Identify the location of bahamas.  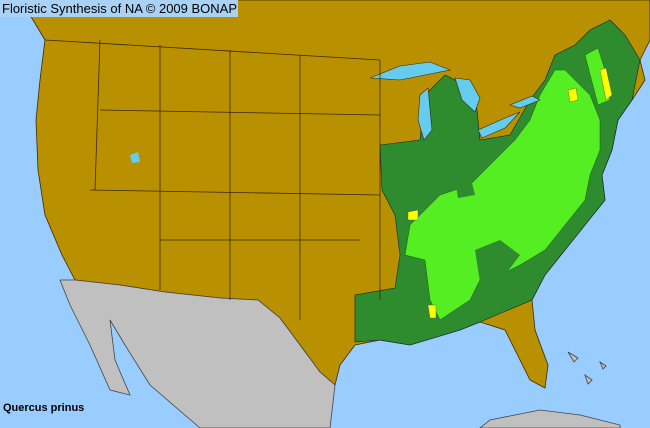
(587, 368).